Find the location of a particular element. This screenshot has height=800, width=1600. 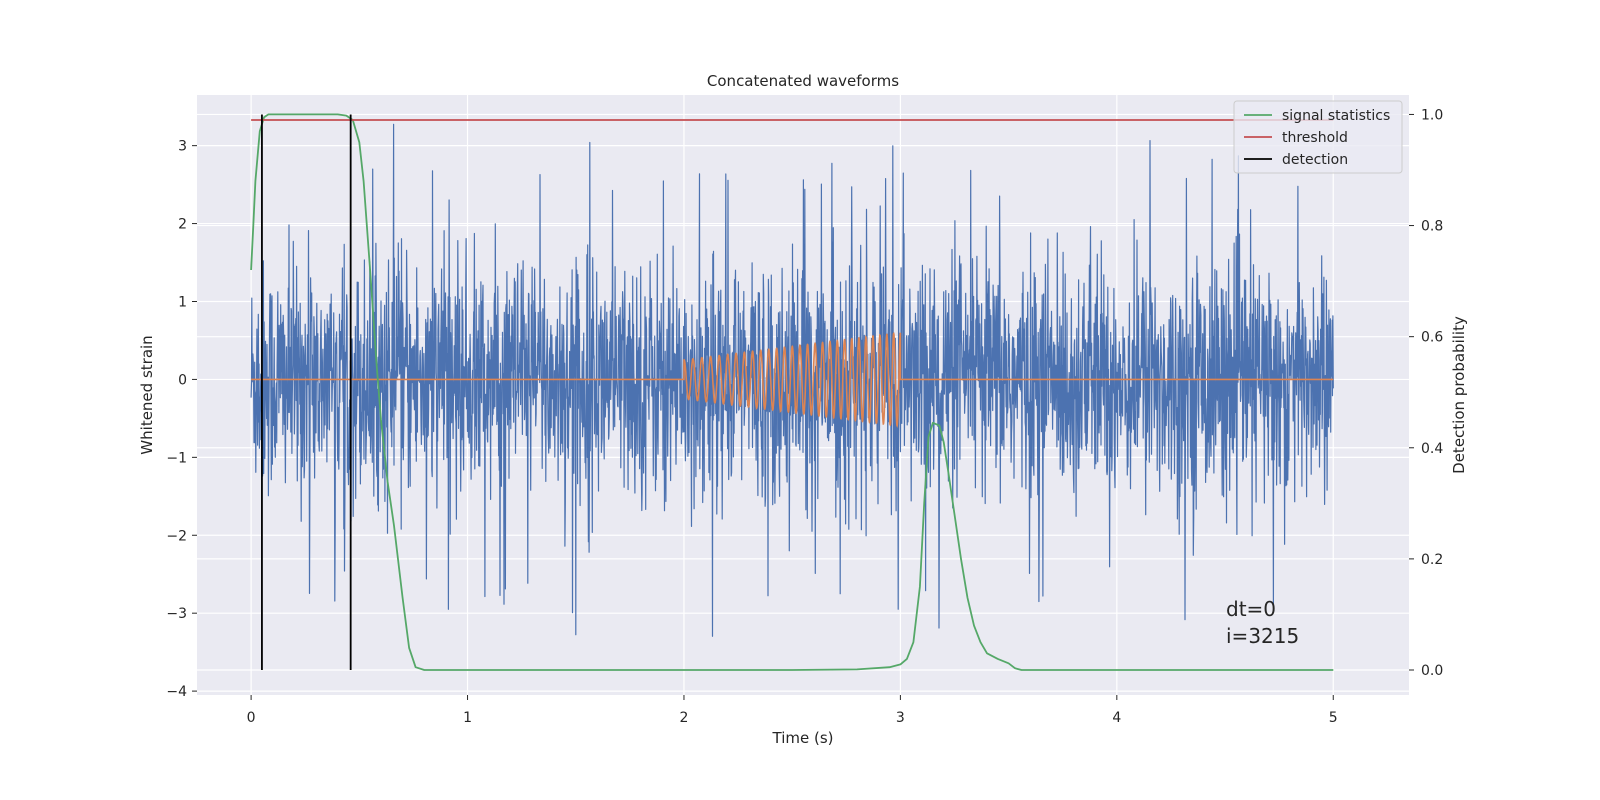

annotation-index: i=3215 is located at coordinates (1262, 636).